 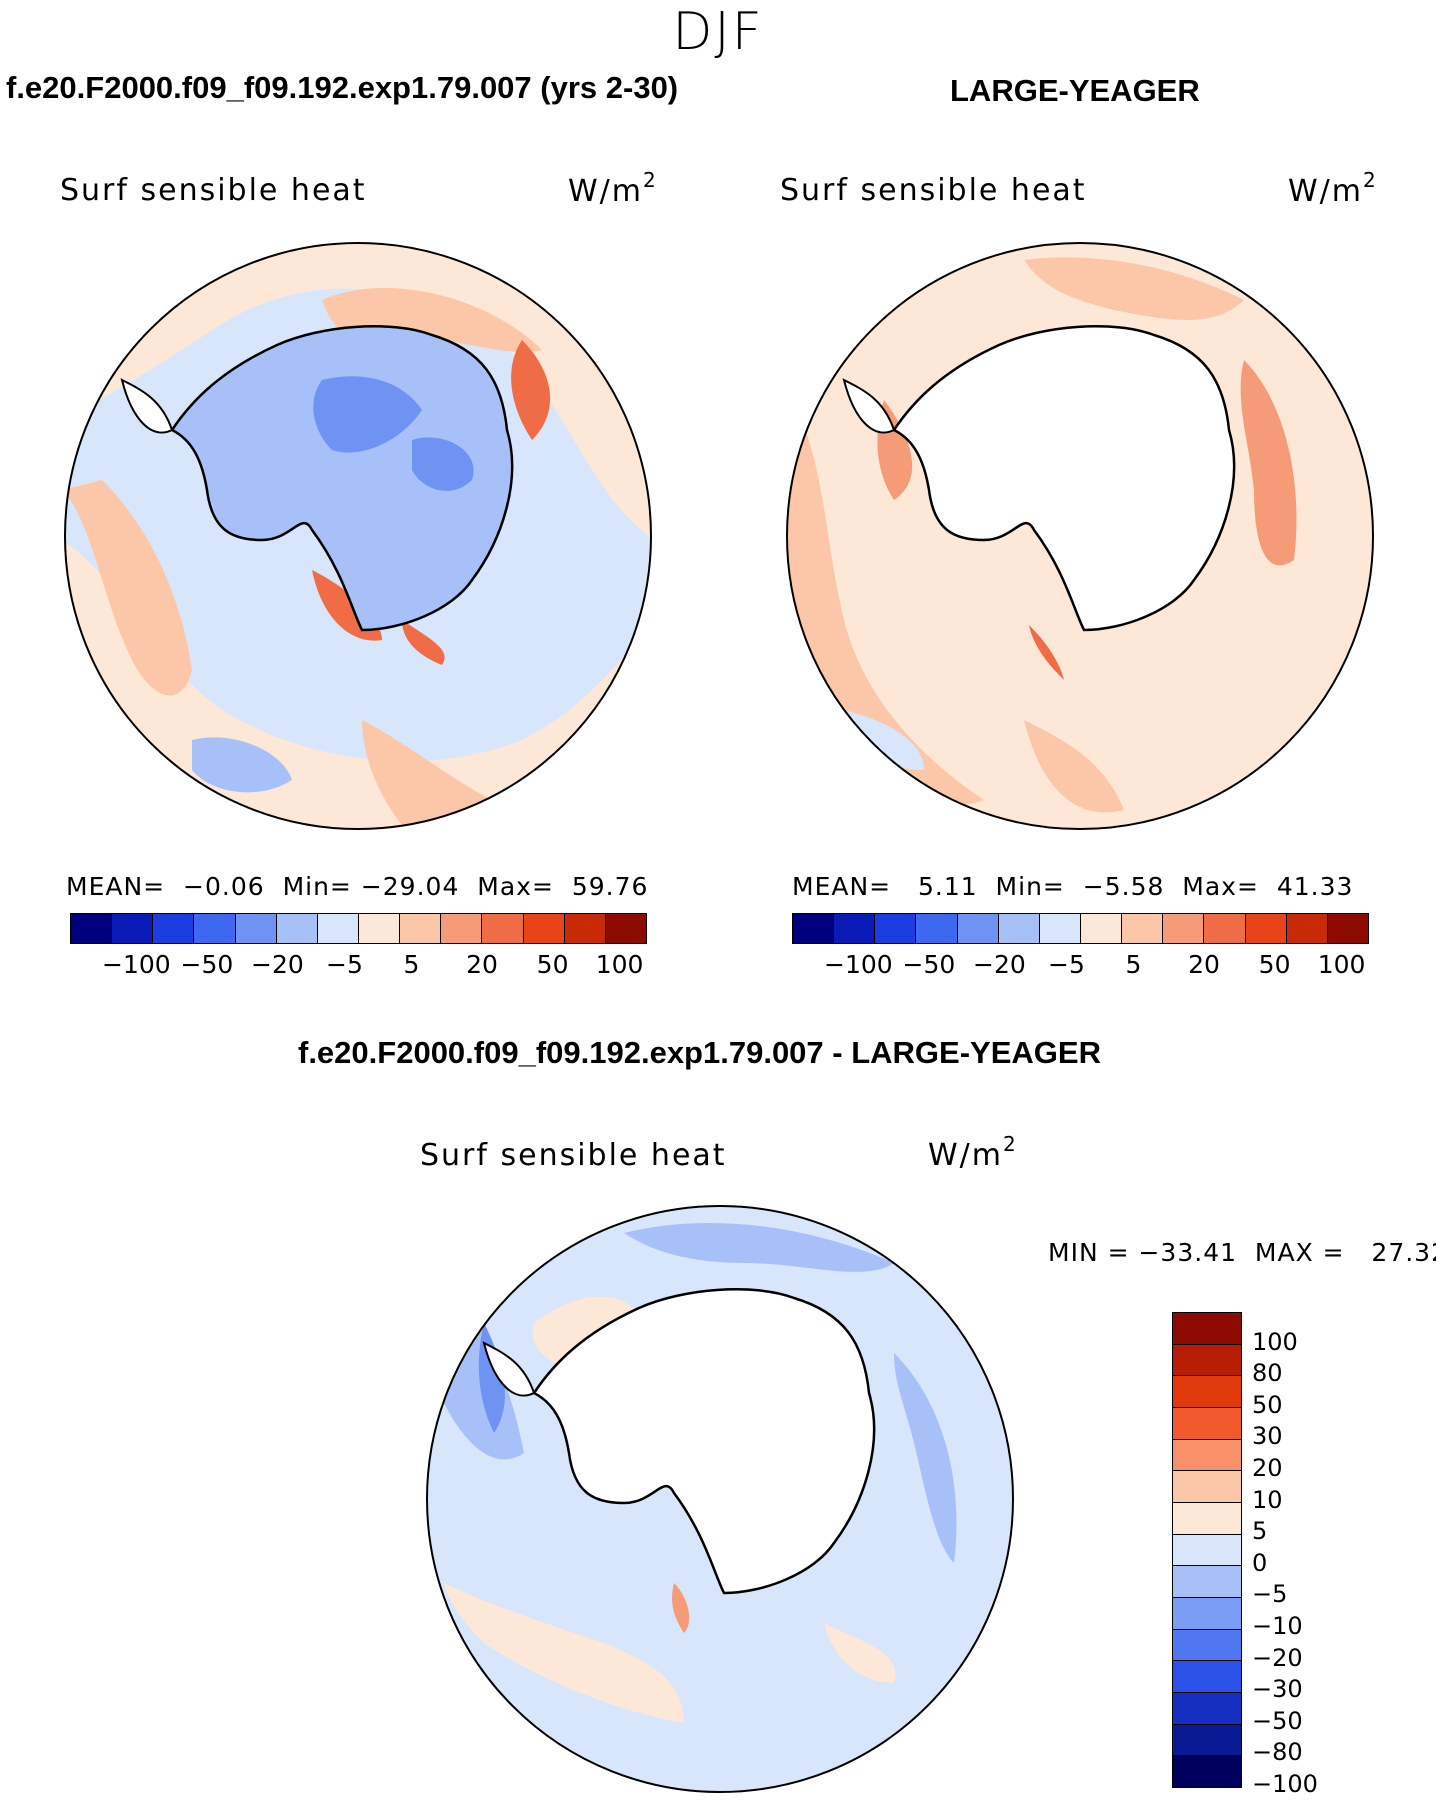 I want to click on obs-peninsula, so click(x=869, y=406).